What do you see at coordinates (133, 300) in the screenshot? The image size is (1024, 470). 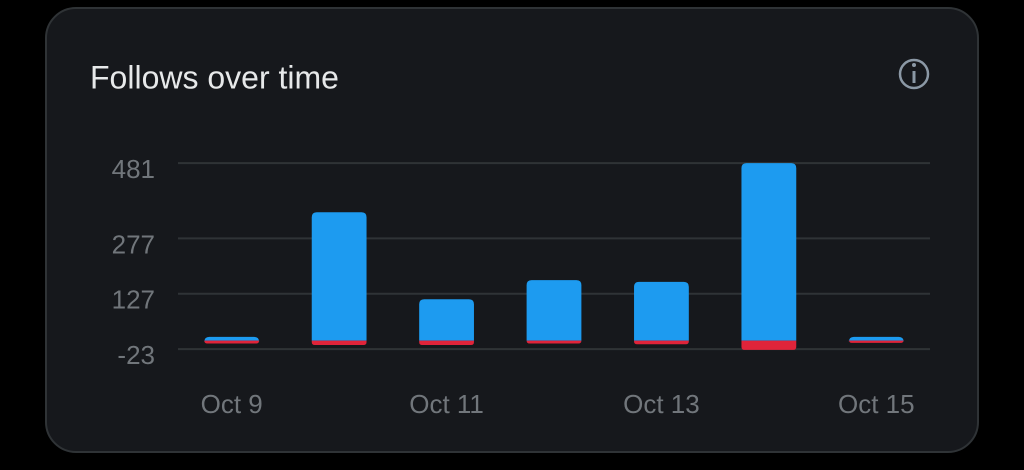 I see `y-tick-label: 127` at bounding box center [133, 300].